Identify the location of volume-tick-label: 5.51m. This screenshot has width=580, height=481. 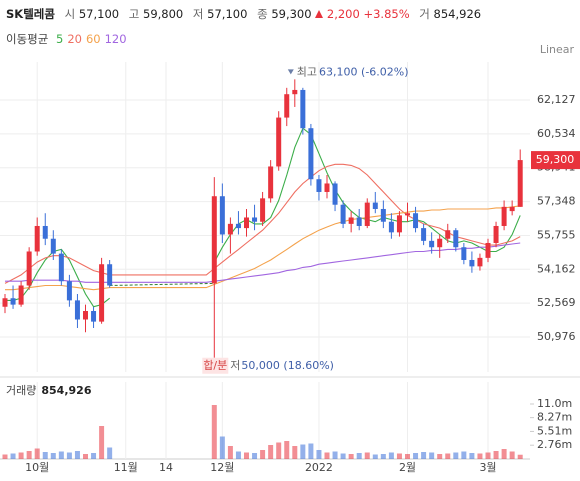
(554, 430).